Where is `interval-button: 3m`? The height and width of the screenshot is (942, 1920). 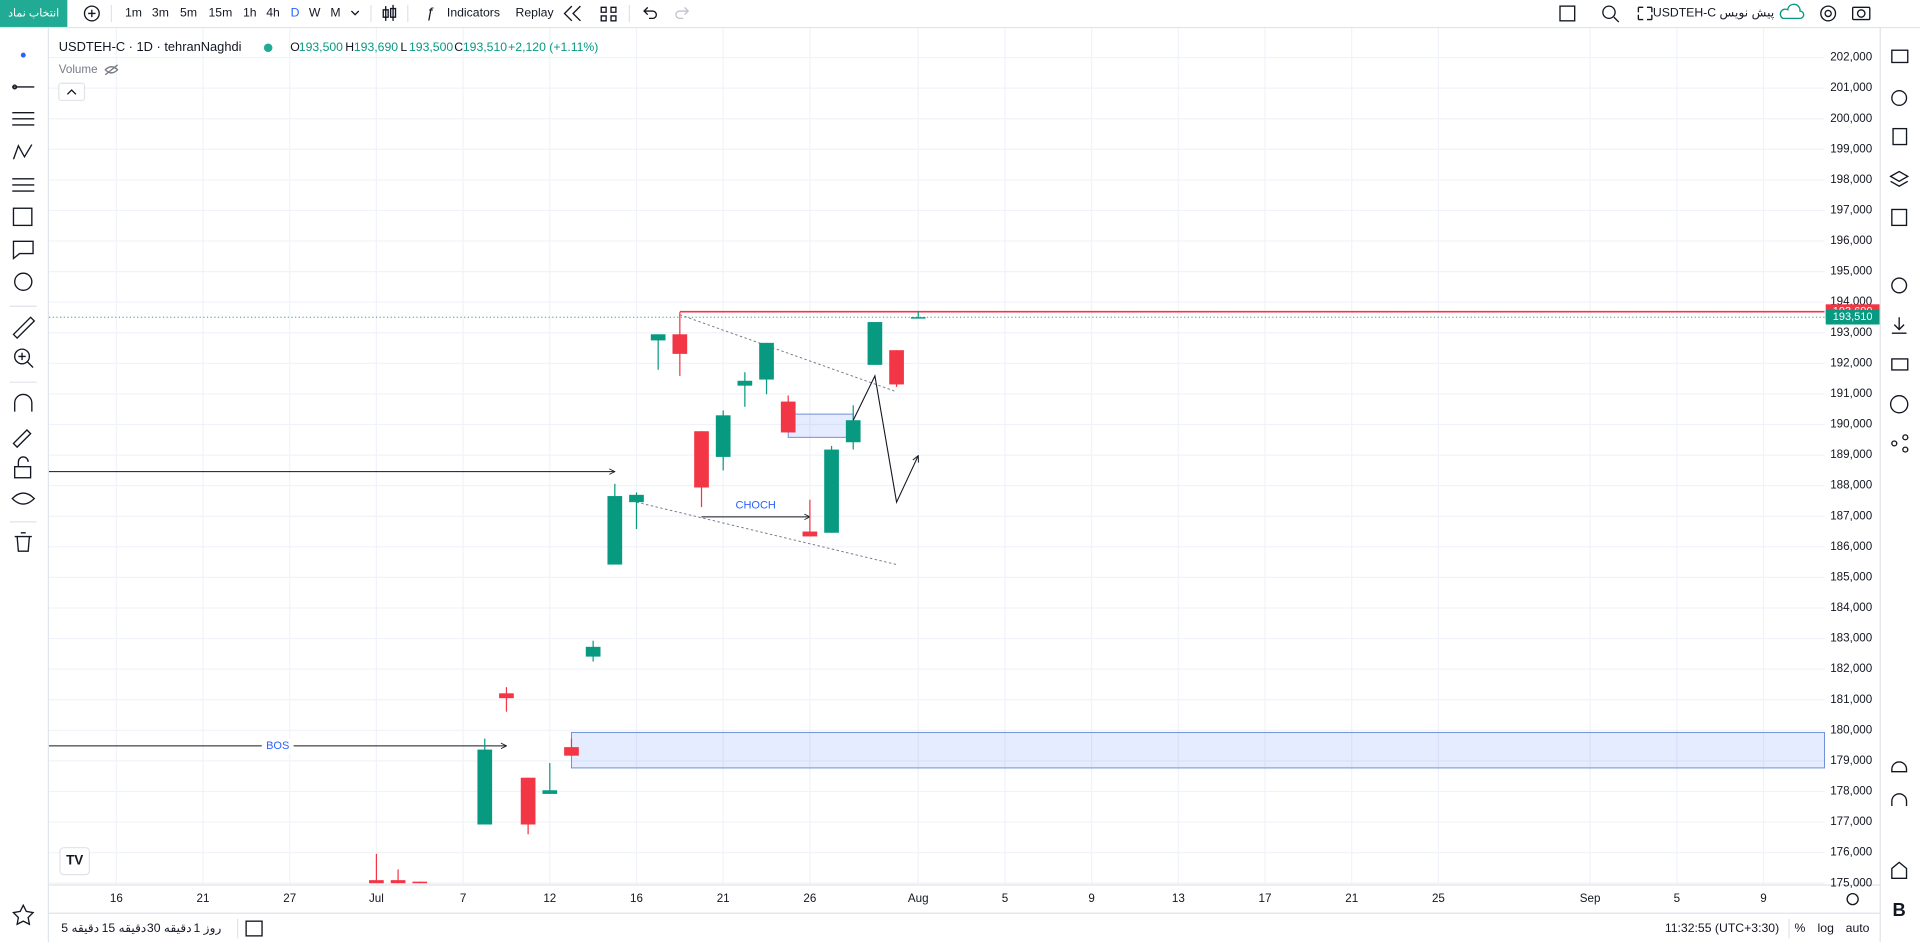
interval-button: 3m is located at coordinates (160, 13).